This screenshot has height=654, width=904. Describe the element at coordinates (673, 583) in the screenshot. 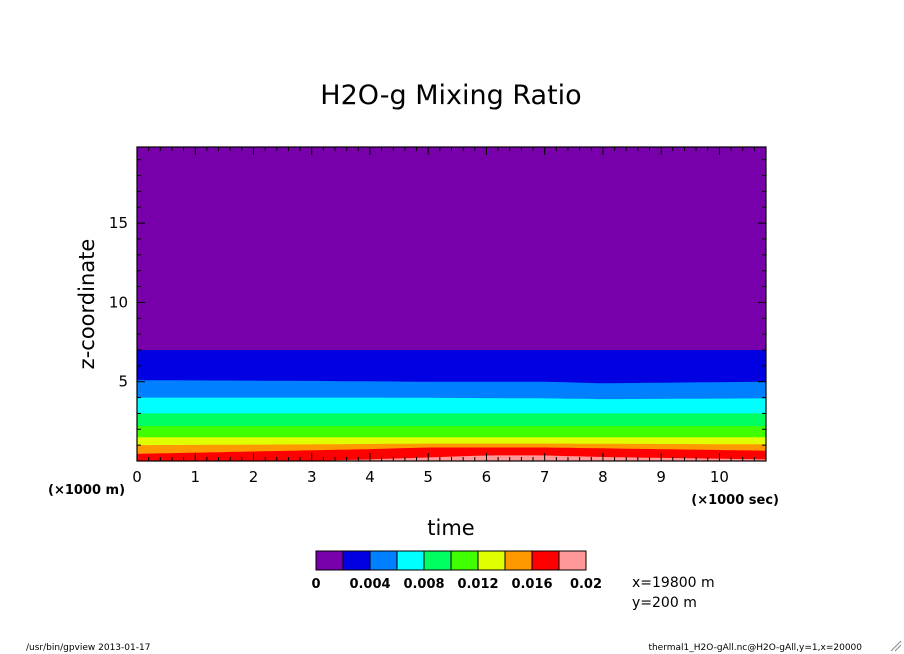

I see `x-position-label: x=19800 m` at that location.